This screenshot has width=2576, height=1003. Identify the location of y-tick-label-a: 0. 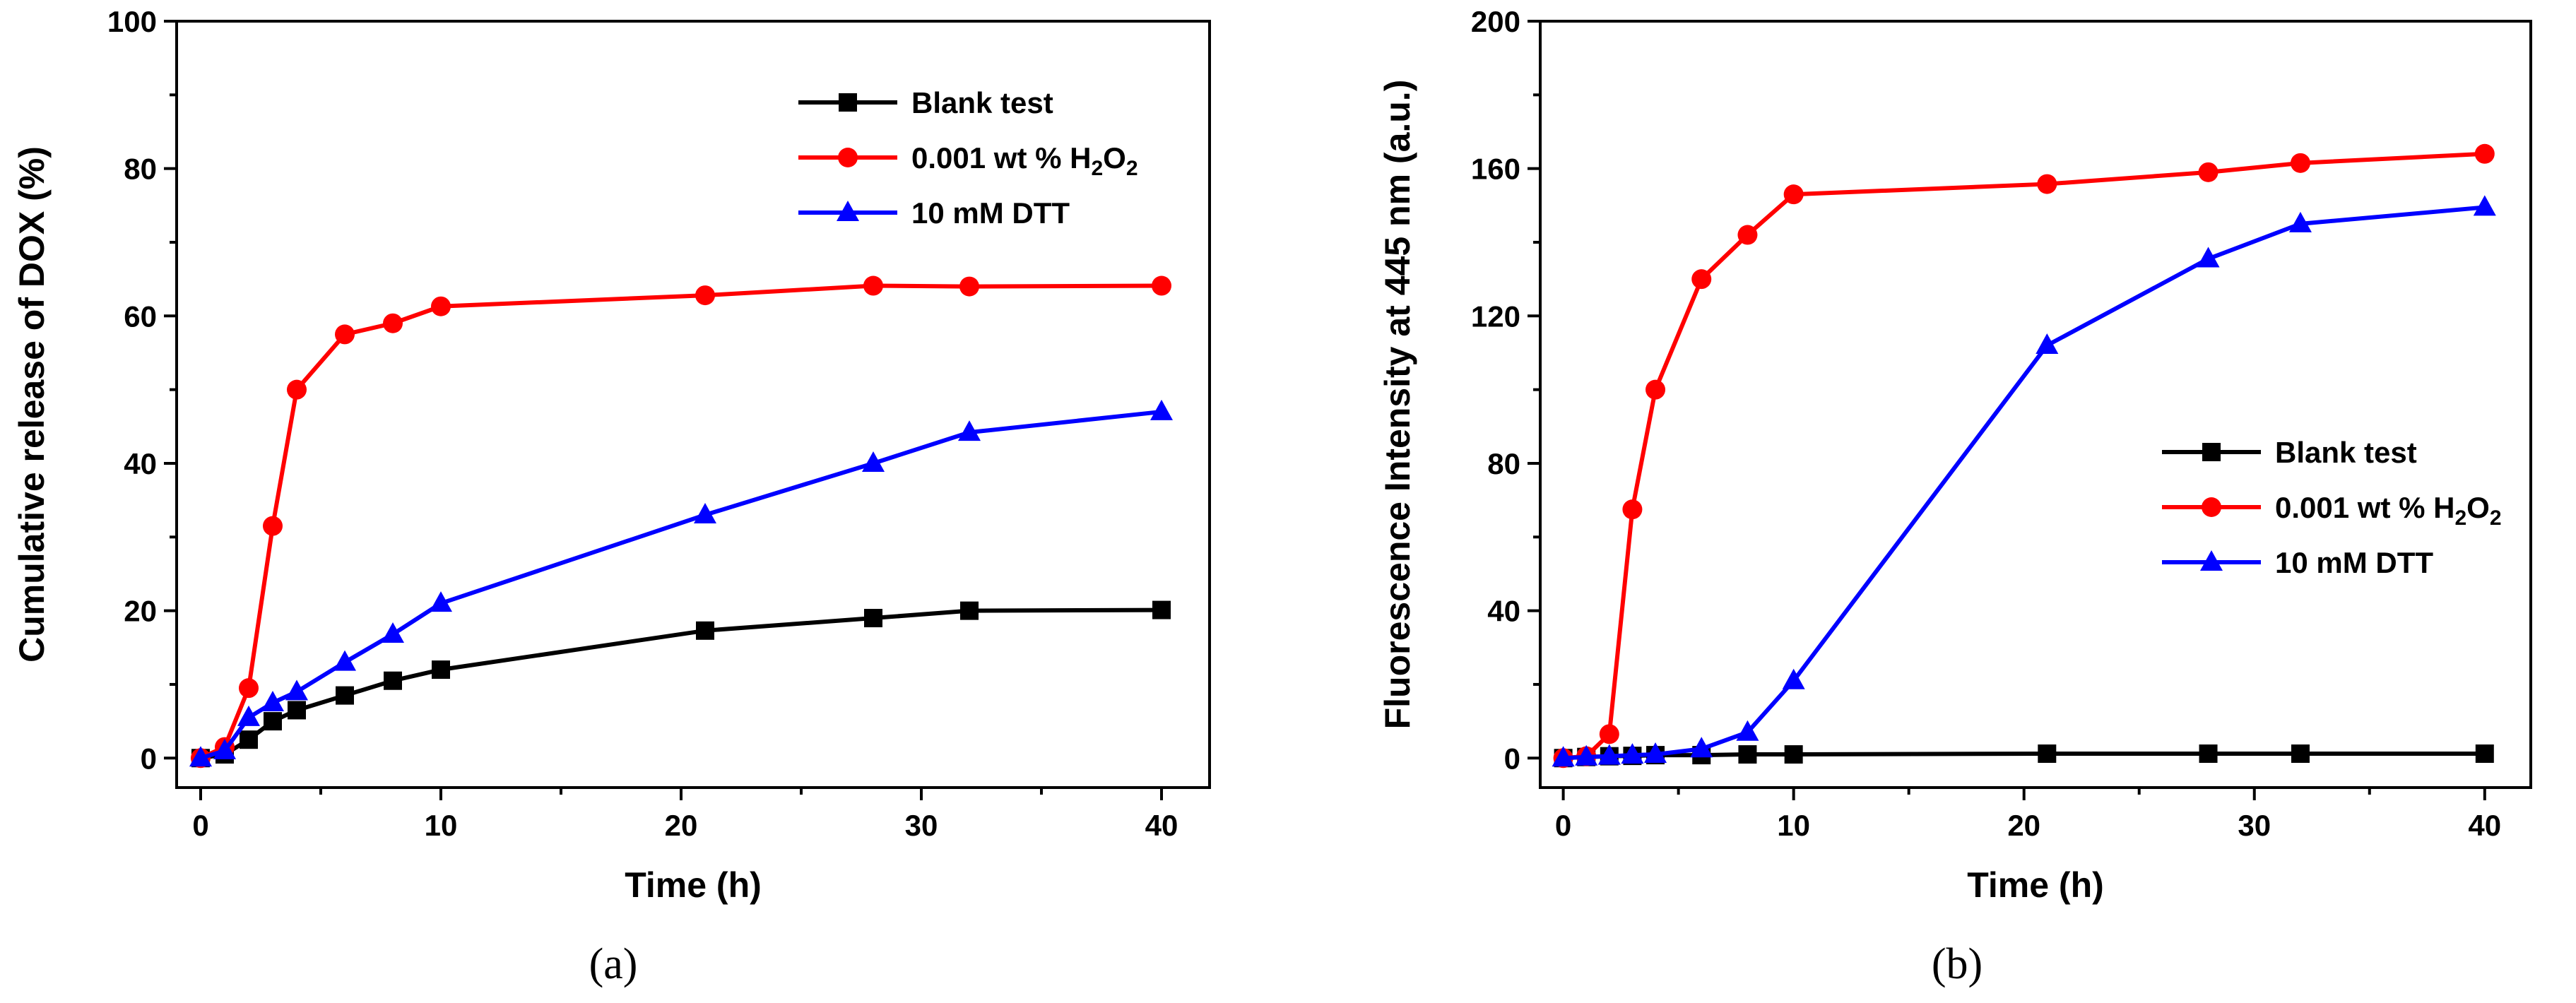
(149, 758).